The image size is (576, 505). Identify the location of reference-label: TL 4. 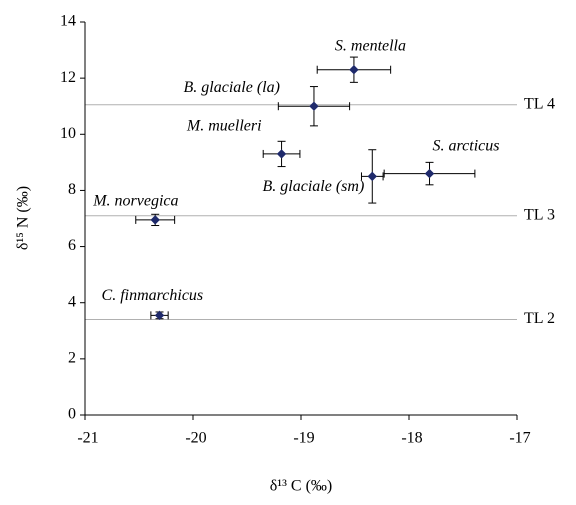
(539, 103).